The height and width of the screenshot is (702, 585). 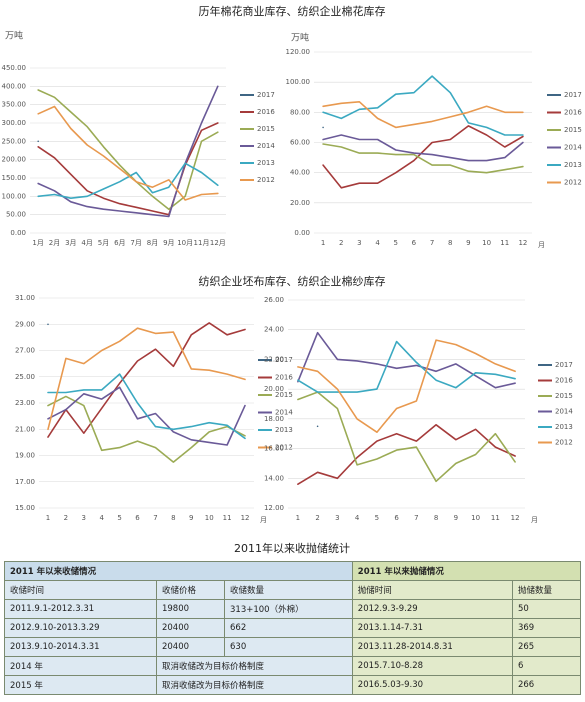 What do you see at coordinates (432, 685) in the screenshot?
I see `cell: 2016.5.03-9.30` at bounding box center [432, 685].